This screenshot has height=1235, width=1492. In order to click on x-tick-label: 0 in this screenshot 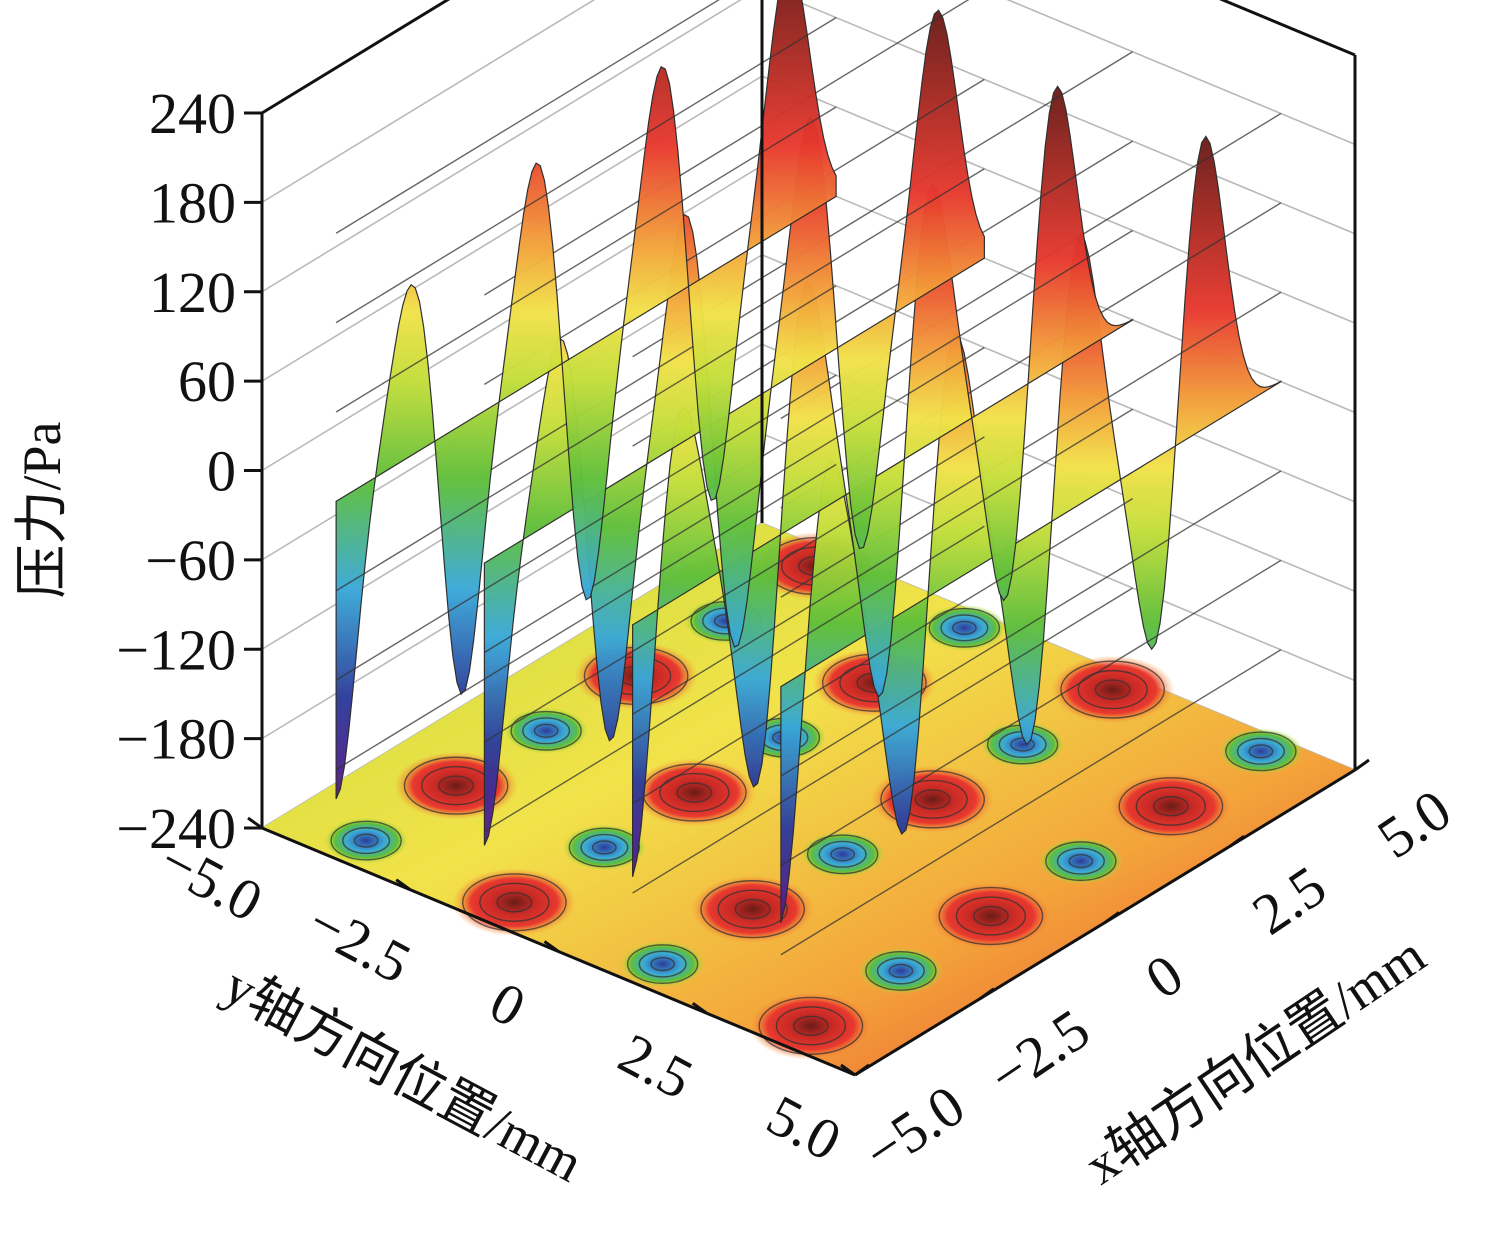, I will do `click(1164, 976)`.